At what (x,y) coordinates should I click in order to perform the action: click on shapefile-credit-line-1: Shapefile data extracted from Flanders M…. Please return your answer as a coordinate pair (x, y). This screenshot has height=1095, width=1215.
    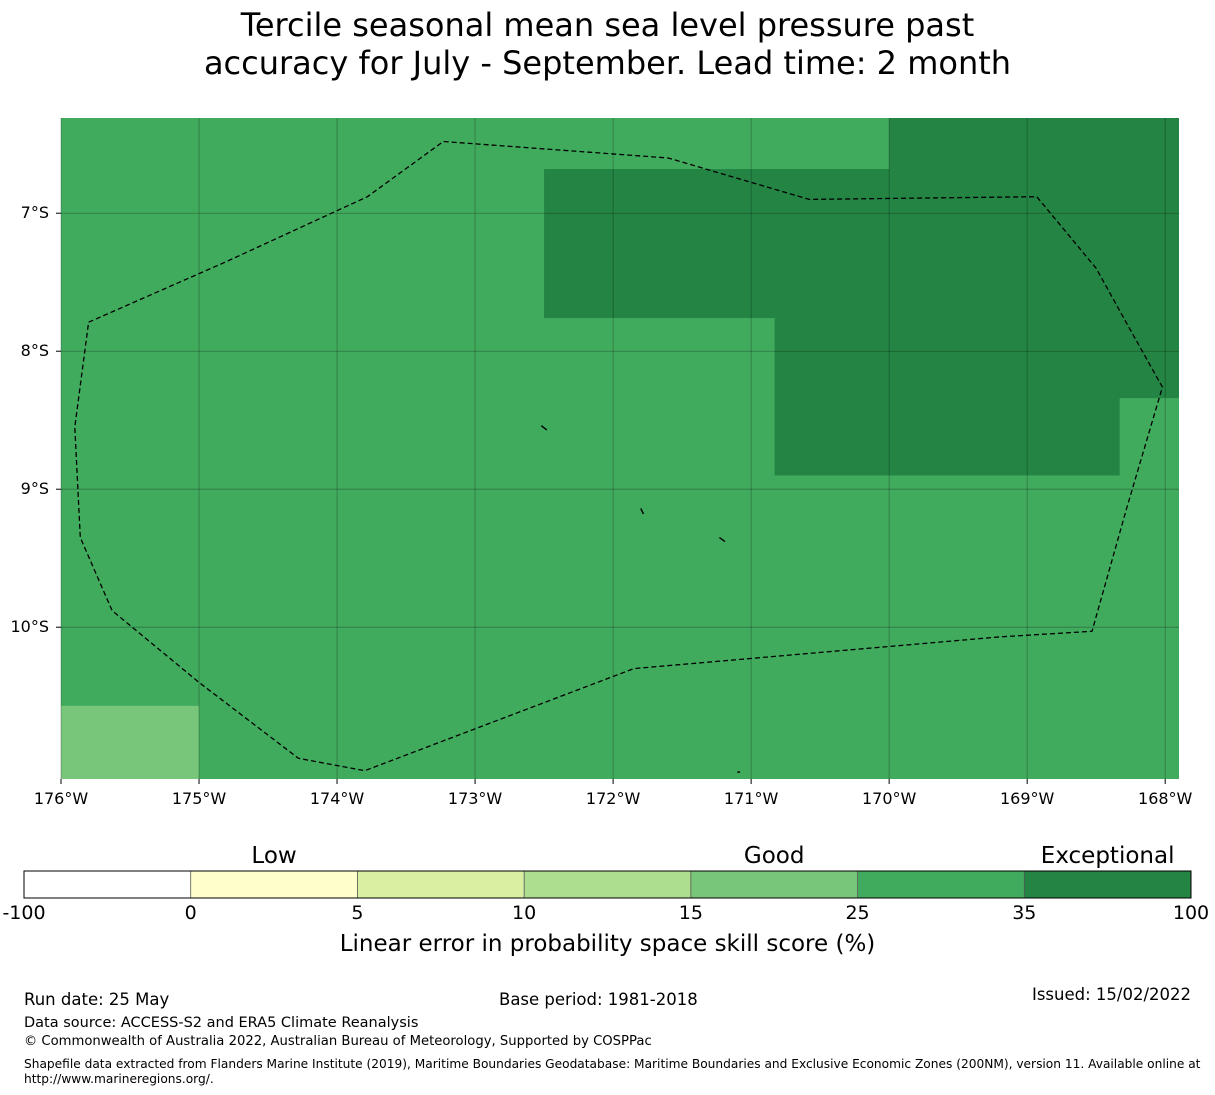
    Looking at the image, I should click on (612, 1064).